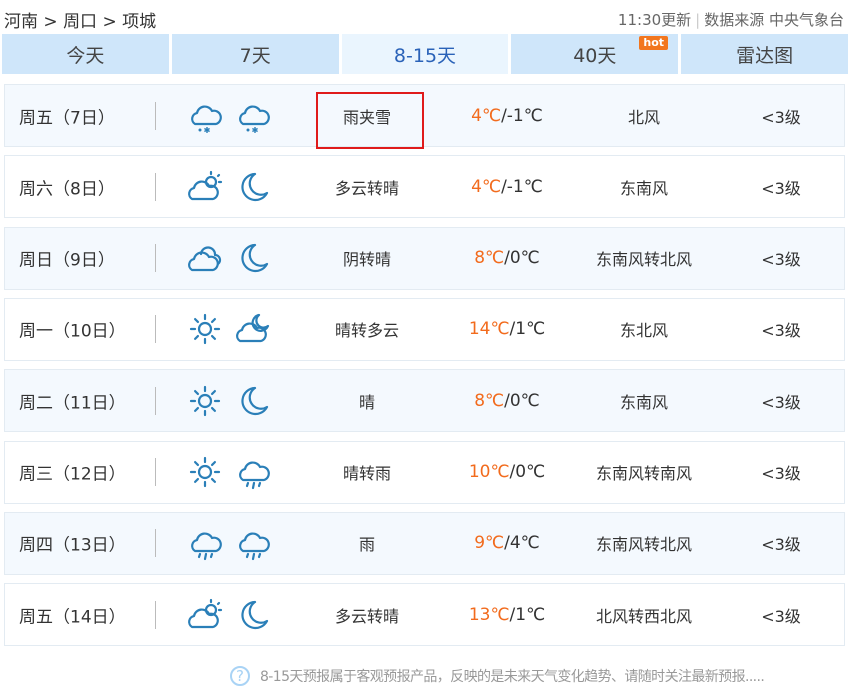 This screenshot has height=699, width=858. I want to click on forecast-row: 周五（14日） 多云转晴 13℃/1℃ 北风转西北风 <3级, so click(424, 615).